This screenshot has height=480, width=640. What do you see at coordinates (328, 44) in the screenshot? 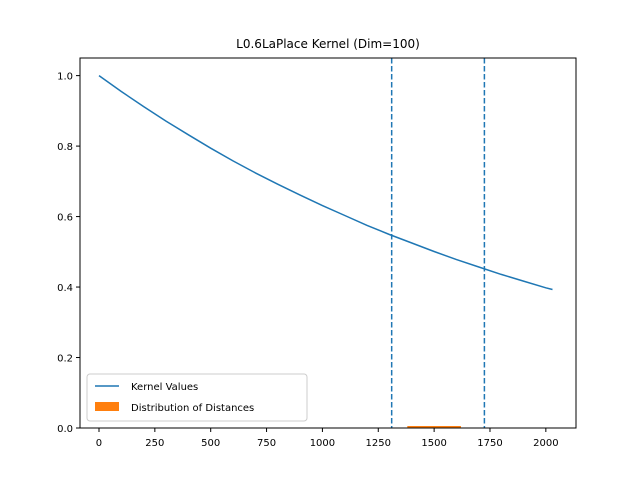
I see `chart-title: L0.6LaPlace Kernel (Dim=100)` at bounding box center [328, 44].